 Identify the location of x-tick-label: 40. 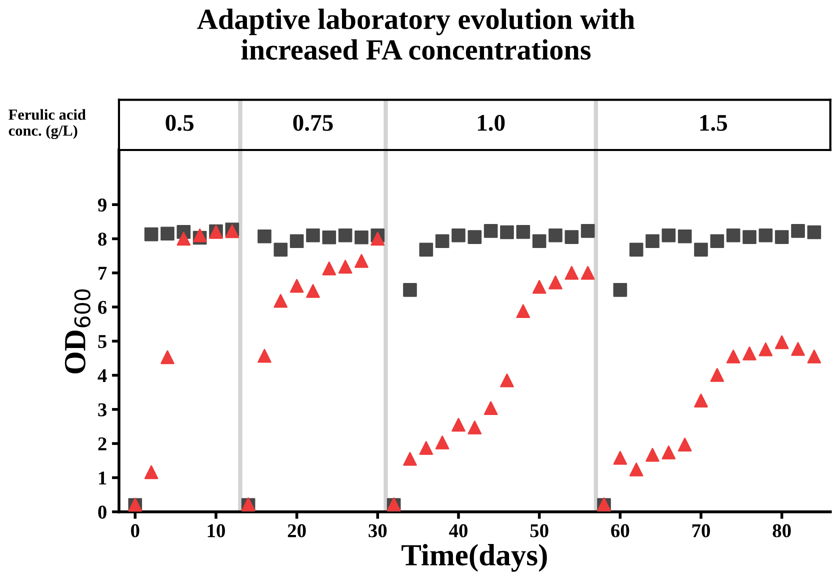
(458, 531).